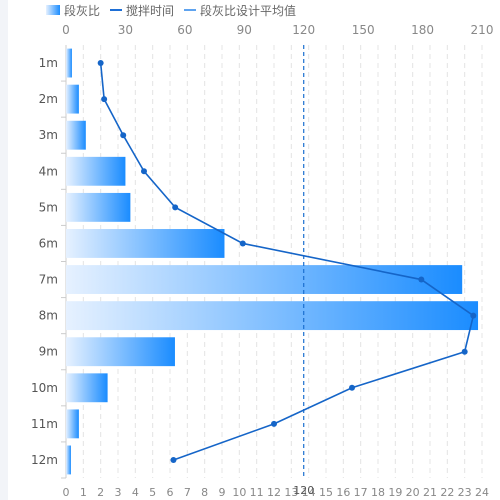 The image size is (500, 500). I want to click on x-bottom-tick-label: 24, so click(482, 492).